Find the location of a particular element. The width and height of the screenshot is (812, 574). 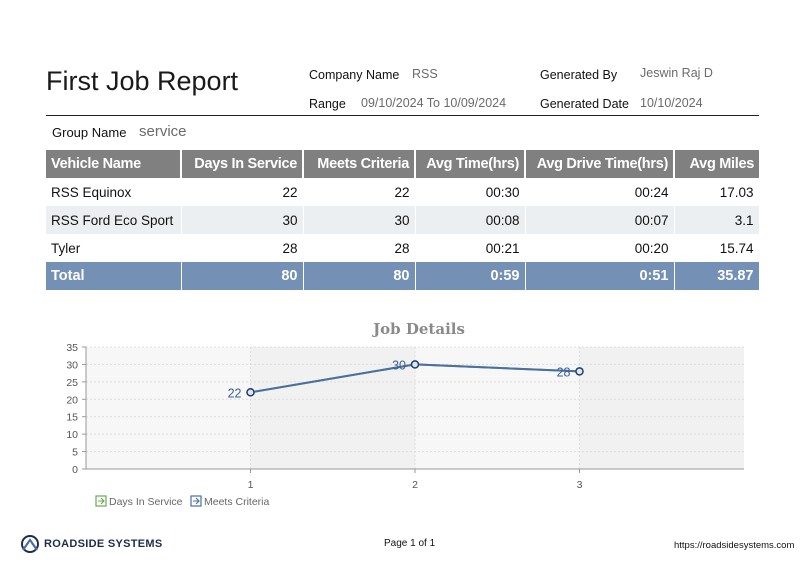

data-label: 28 is located at coordinates (564, 372).